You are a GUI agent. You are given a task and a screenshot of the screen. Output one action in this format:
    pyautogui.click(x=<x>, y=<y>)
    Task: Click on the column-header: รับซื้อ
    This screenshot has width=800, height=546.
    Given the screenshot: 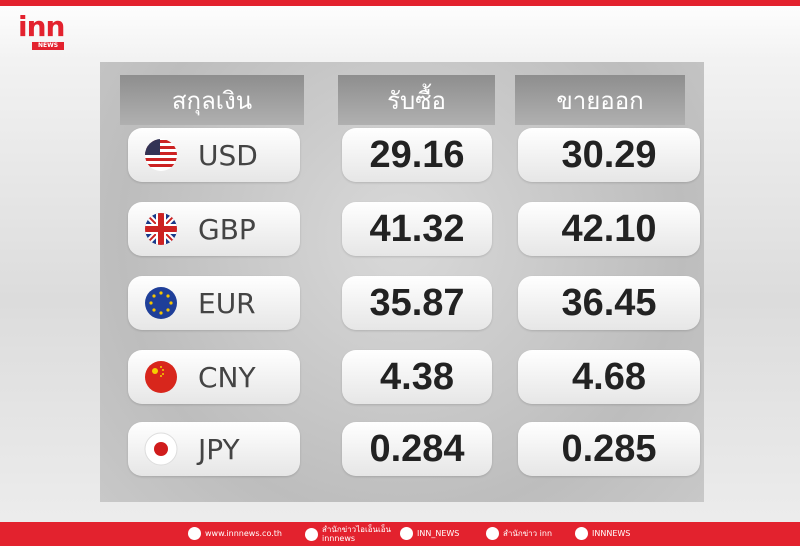 What is the action you would take?
    pyautogui.click(x=416, y=100)
    